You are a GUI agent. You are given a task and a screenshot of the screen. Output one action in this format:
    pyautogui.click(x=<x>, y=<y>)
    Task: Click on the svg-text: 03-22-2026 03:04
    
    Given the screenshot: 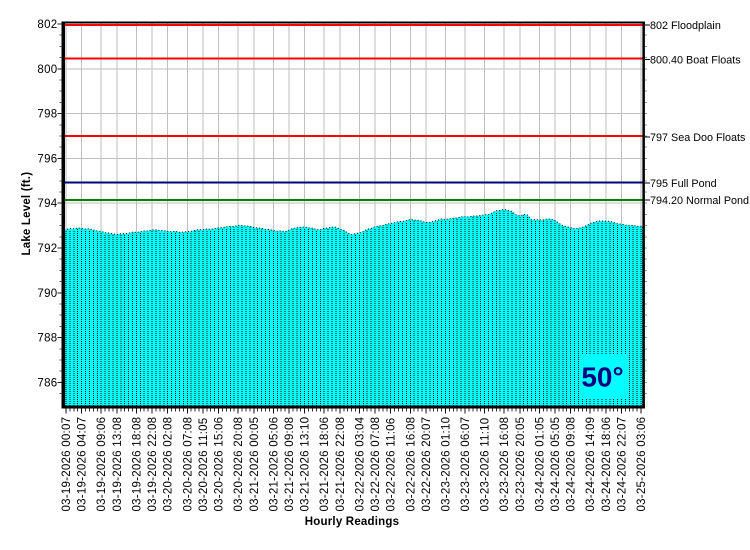 What is the action you would take?
    pyautogui.click(x=360, y=463)
    